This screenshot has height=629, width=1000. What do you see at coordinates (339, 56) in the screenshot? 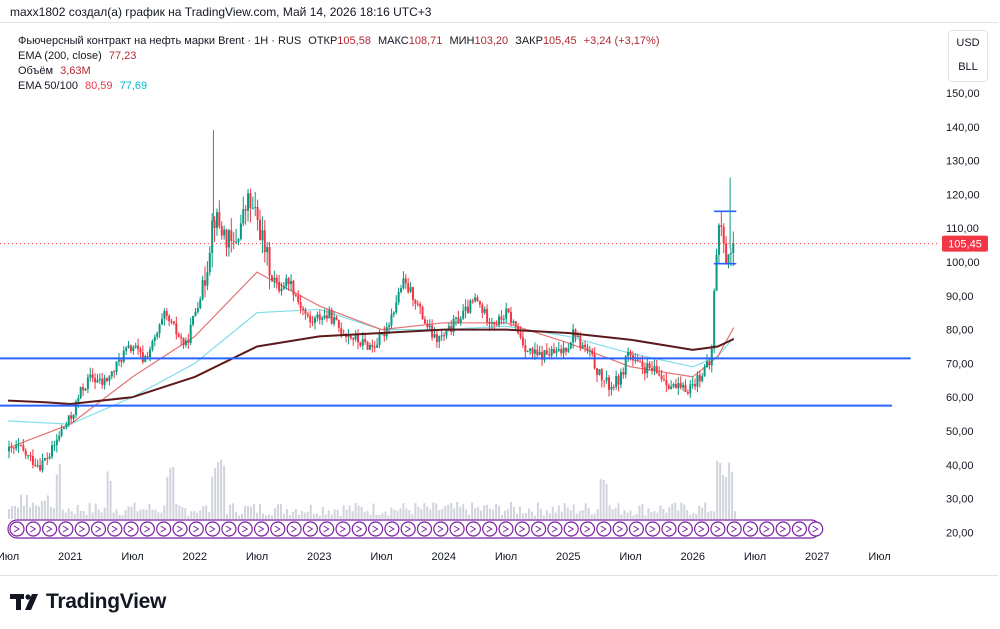
I see `ema200-row: EMA (200, close) 77,23` at bounding box center [339, 56].